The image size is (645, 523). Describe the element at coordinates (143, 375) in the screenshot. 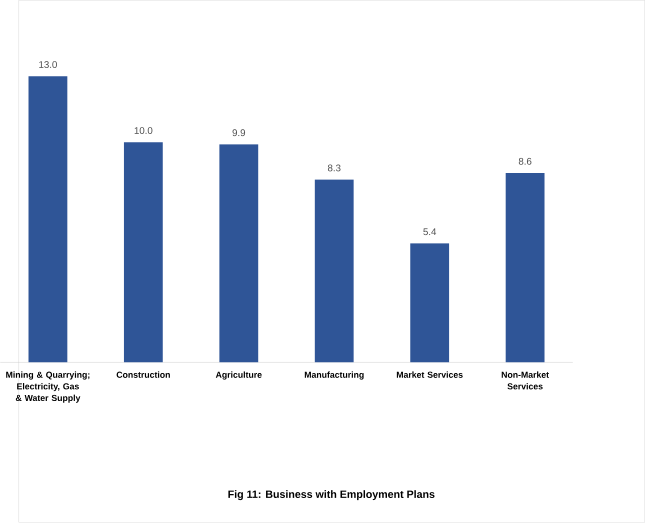

I see `x-tick-label: Construction` at that location.